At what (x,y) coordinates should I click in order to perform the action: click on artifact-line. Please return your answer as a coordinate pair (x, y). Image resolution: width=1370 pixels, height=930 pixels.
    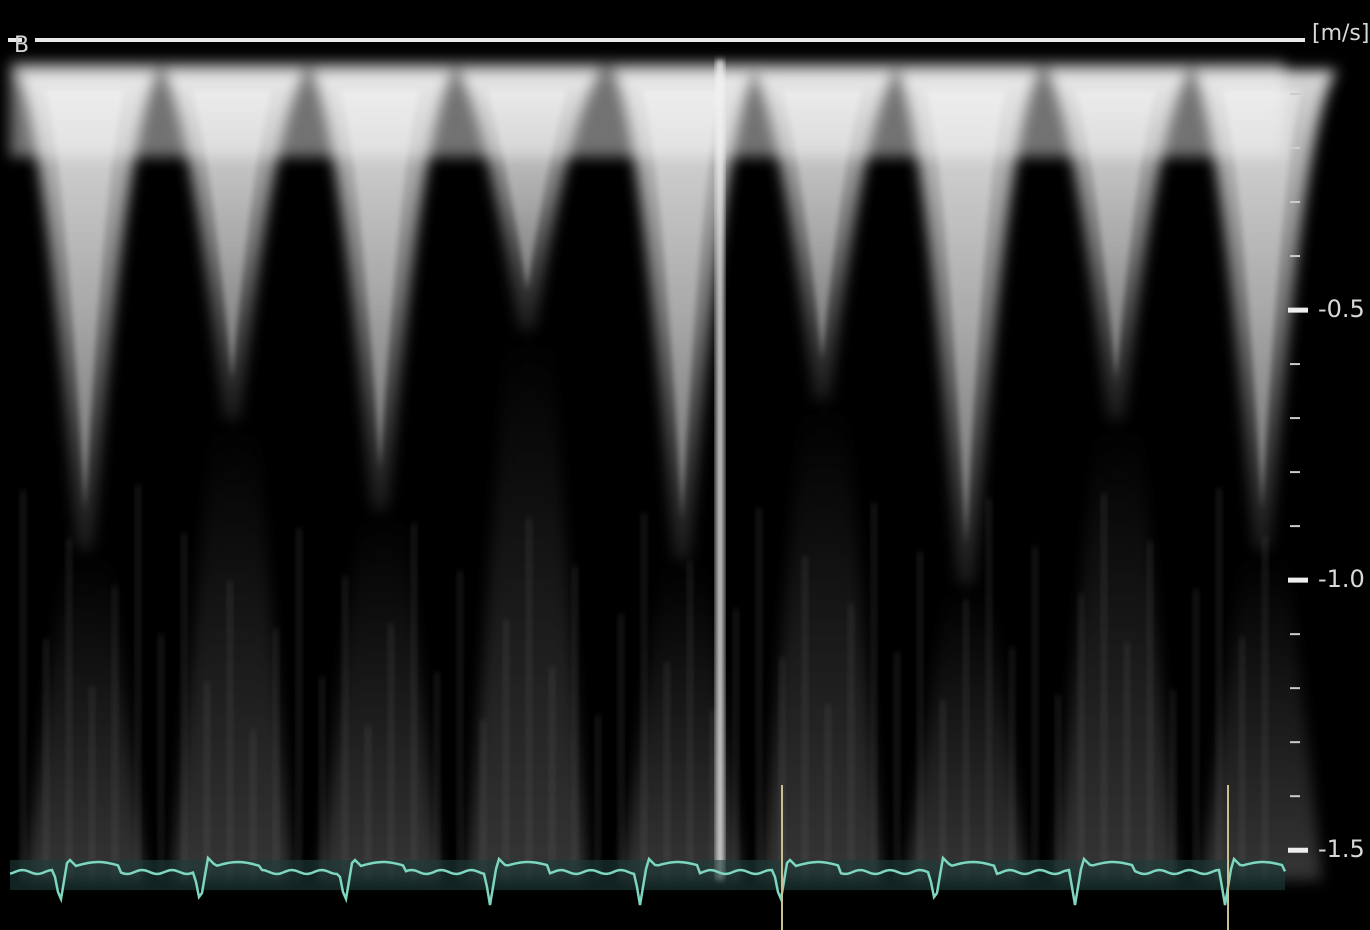
    Looking at the image, I should click on (720, 470).